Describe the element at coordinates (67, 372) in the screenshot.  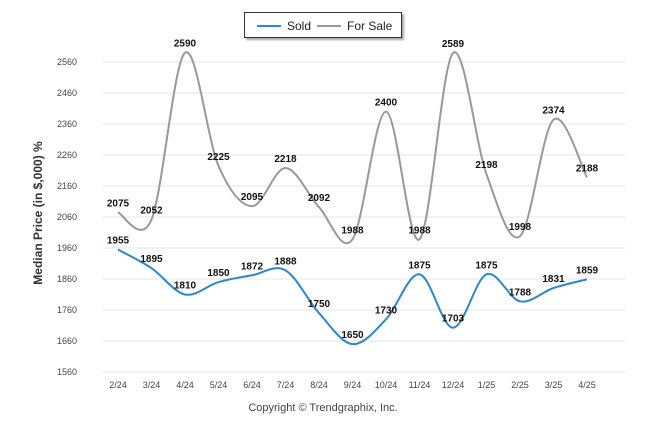
I see `y-tick-label: 1560` at that location.